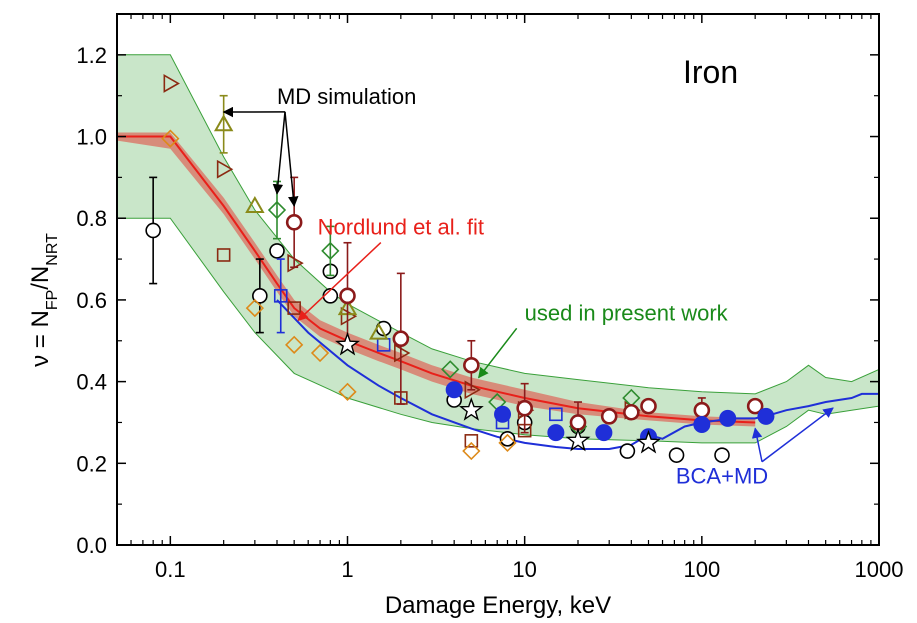 This screenshot has height=623, width=917. What do you see at coordinates (722, 476) in the screenshot?
I see `annotation-bca-md: BCA+MD` at bounding box center [722, 476].